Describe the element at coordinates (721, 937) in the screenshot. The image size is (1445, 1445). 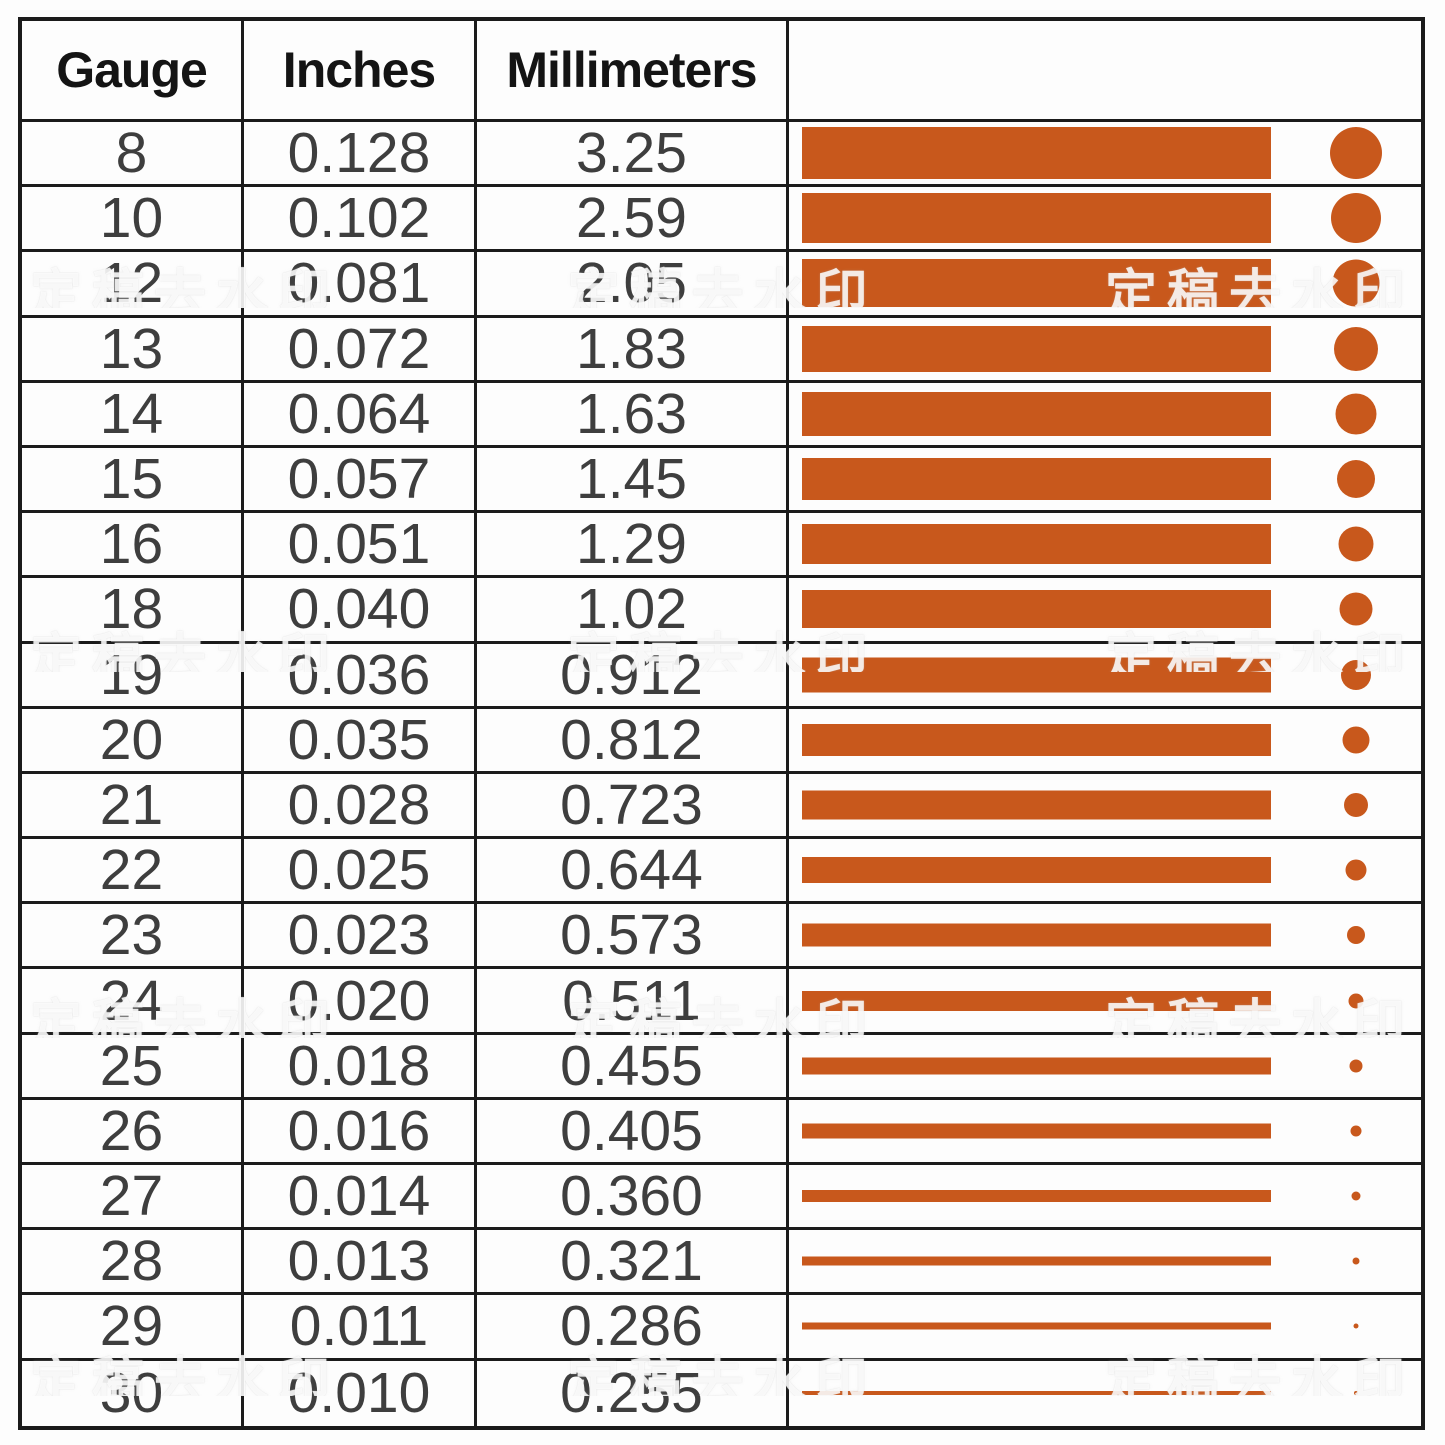
I see `table-row: 23 0.023 0.573` at that location.